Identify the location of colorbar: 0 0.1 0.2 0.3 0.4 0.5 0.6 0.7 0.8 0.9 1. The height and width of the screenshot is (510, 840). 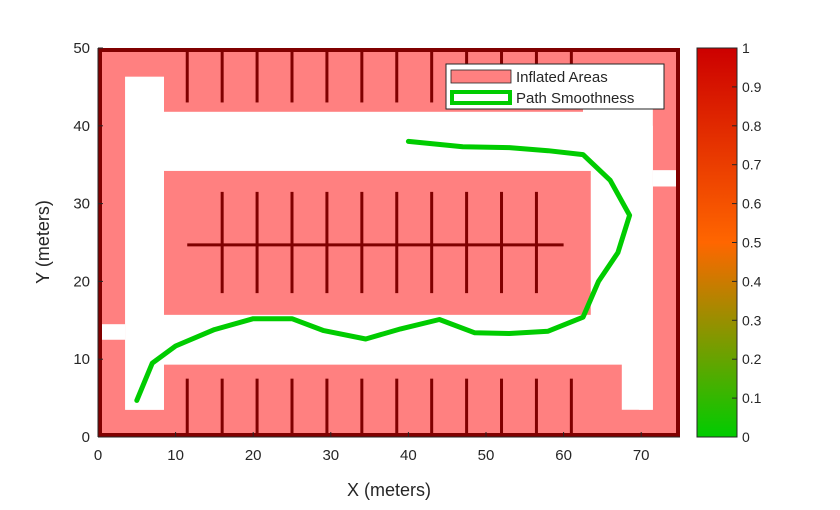
(729, 242).